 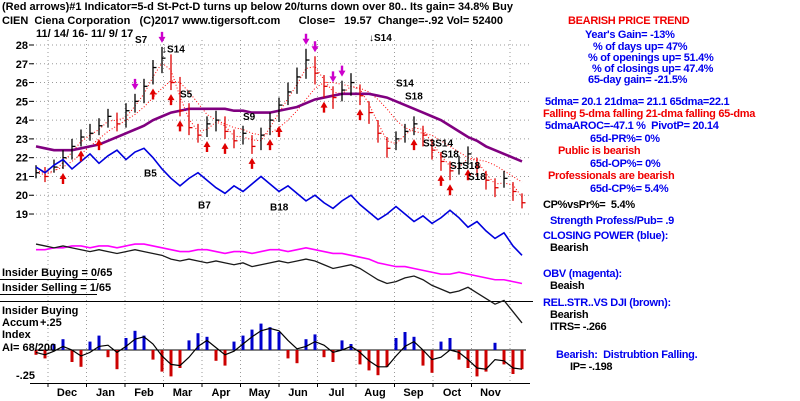 What do you see at coordinates (25, 376) in the screenshot?
I see `oscillator-lower-bound: -.25` at bounding box center [25, 376].